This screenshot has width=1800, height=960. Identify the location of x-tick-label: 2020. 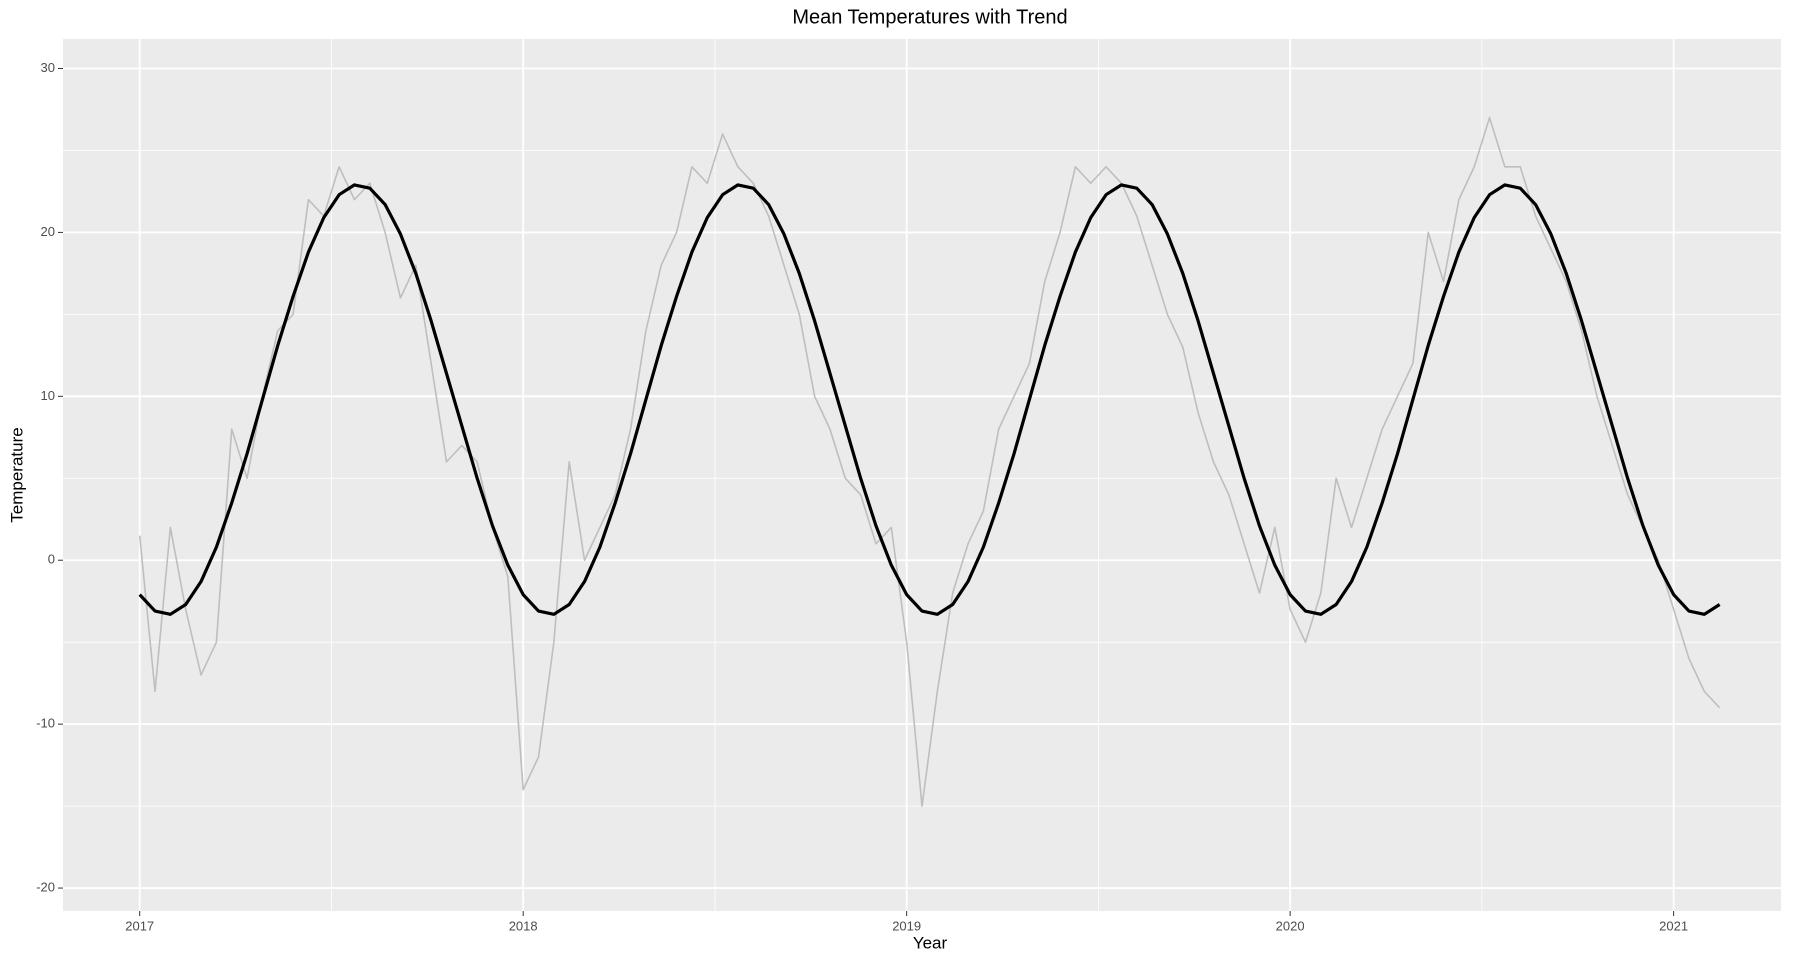
(1290, 925).